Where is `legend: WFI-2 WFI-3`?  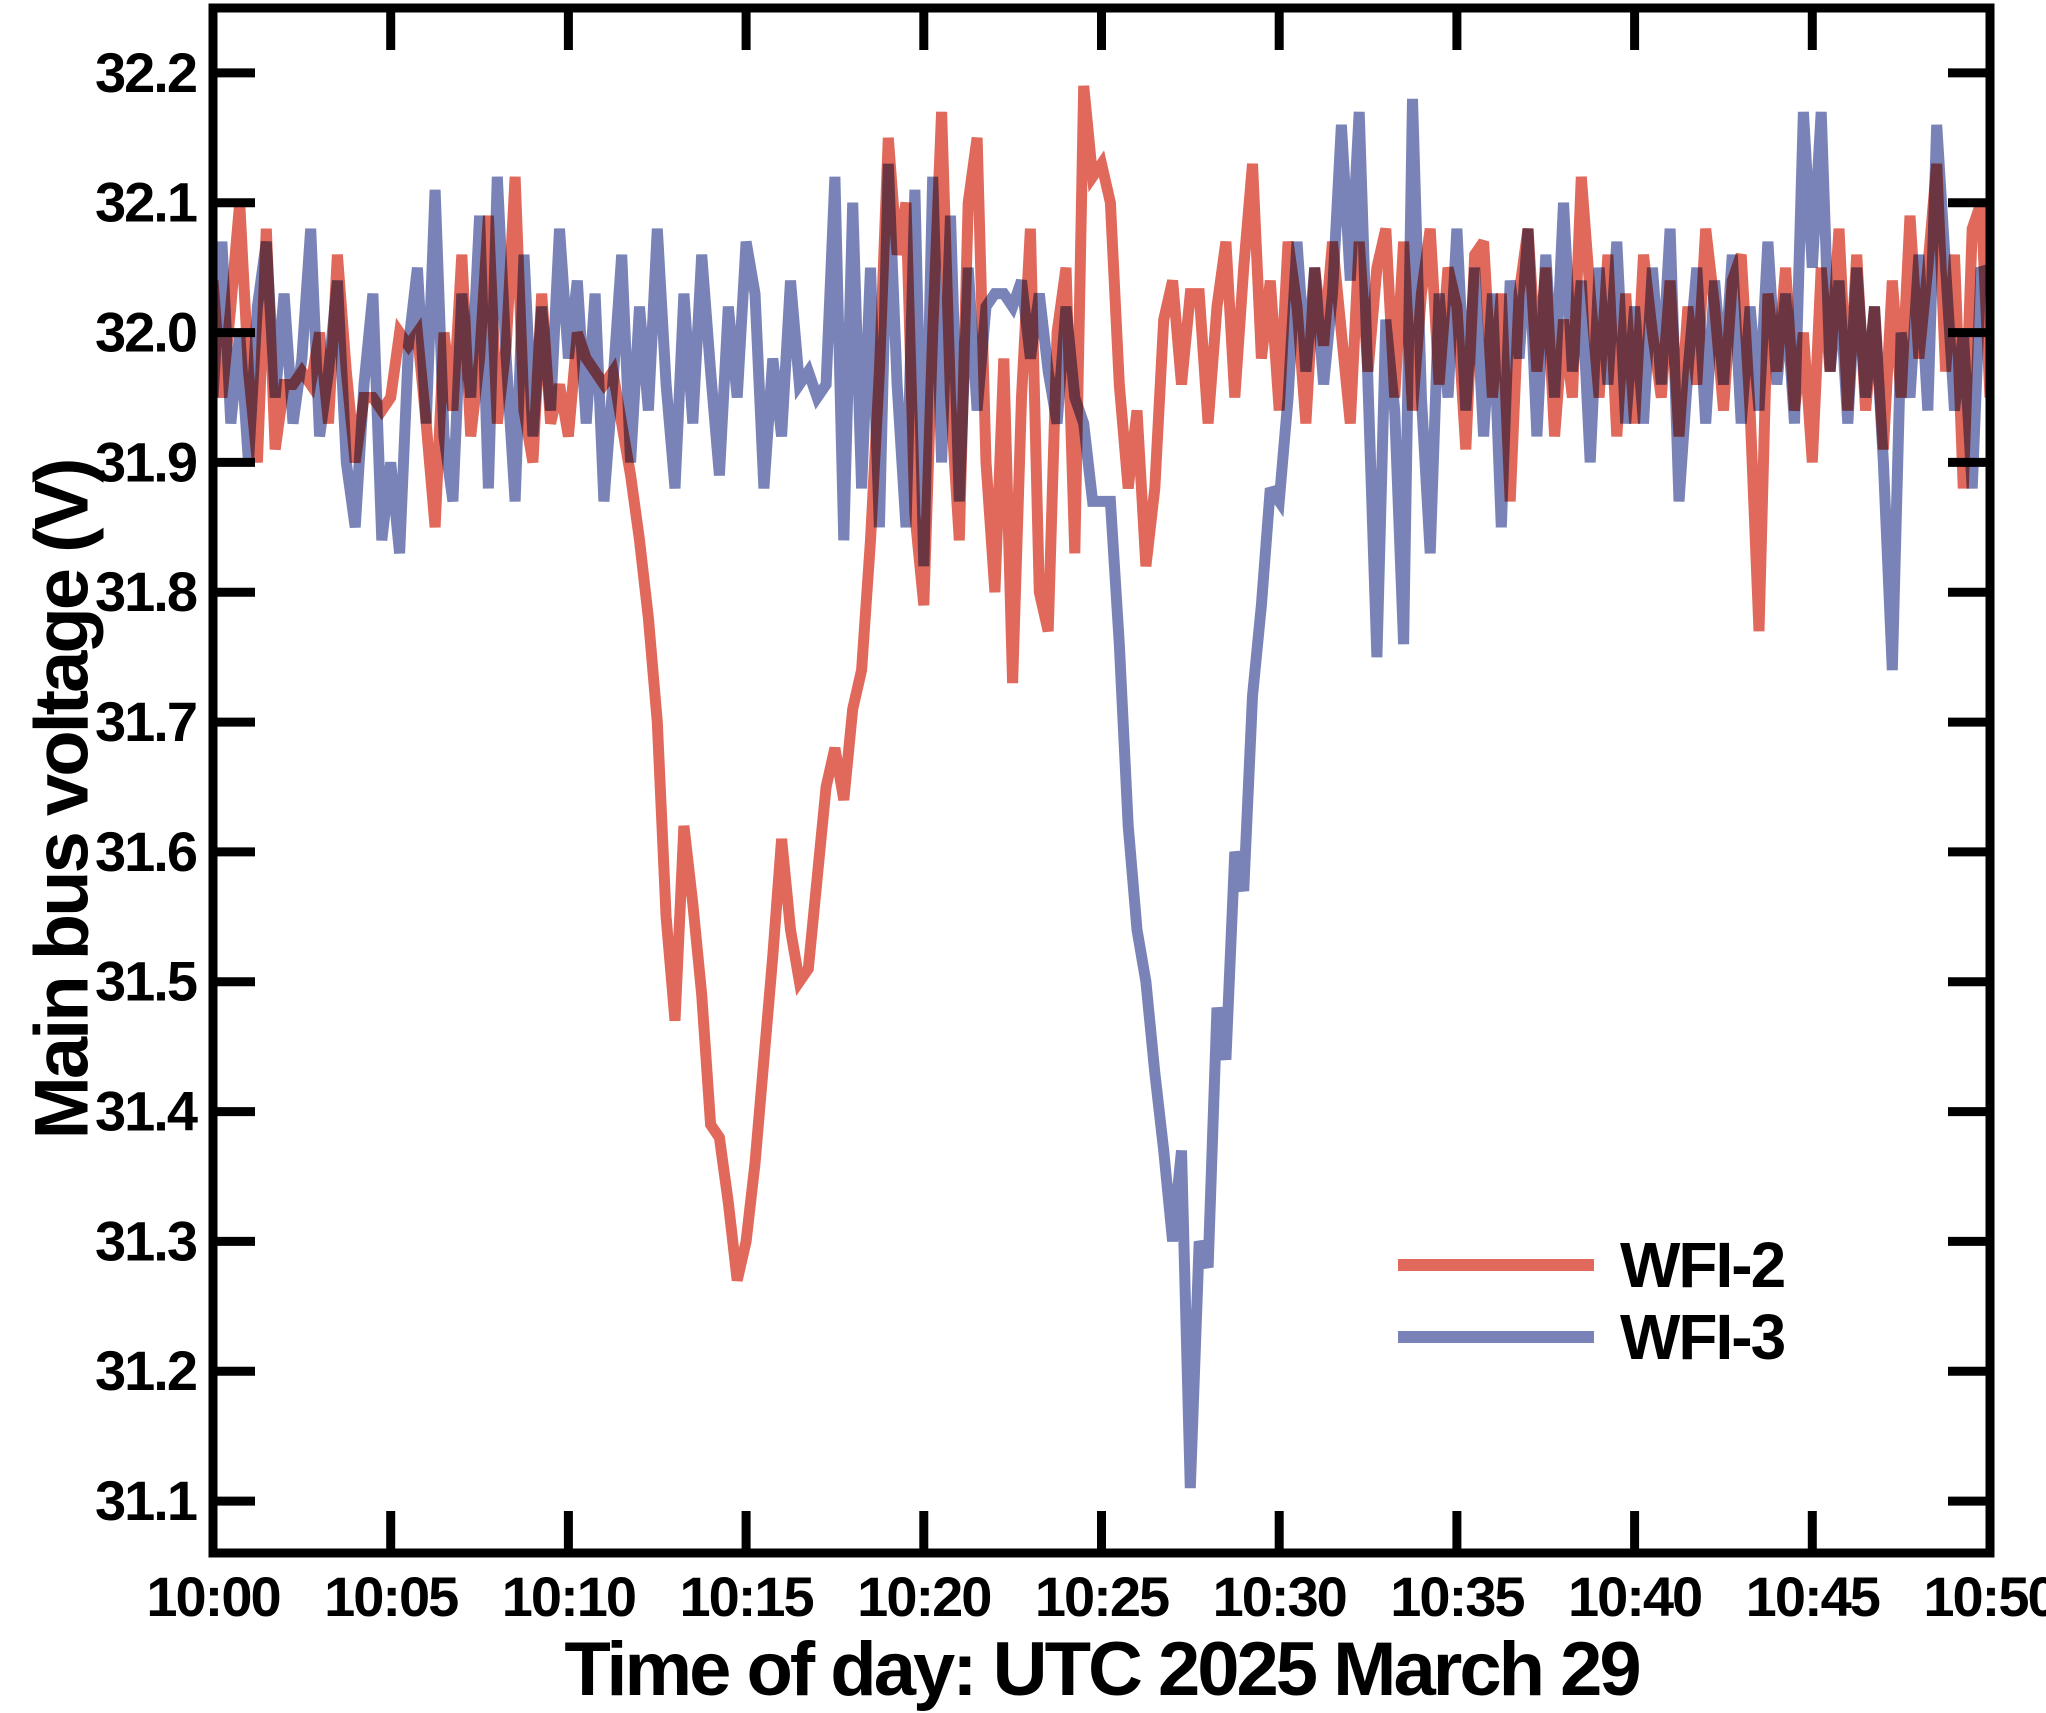
legend: WFI-2 WFI-3 is located at coordinates (1592, 1301).